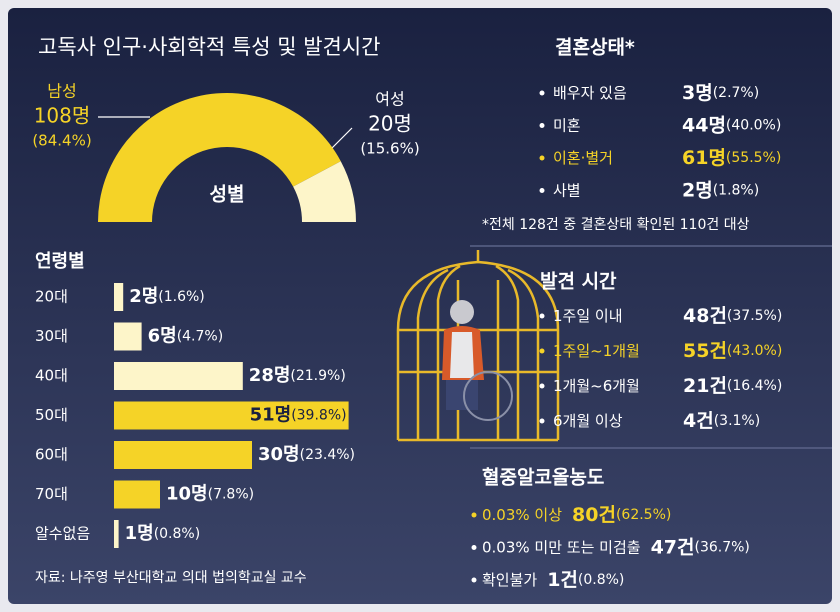 Image resolution: width=840 pixels, height=612 pixels. What do you see at coordinates (656, 421) in the screenshot?
I see `list-item: 6개월 이상 4건(3.1%)` at bounding box center [656, 421].